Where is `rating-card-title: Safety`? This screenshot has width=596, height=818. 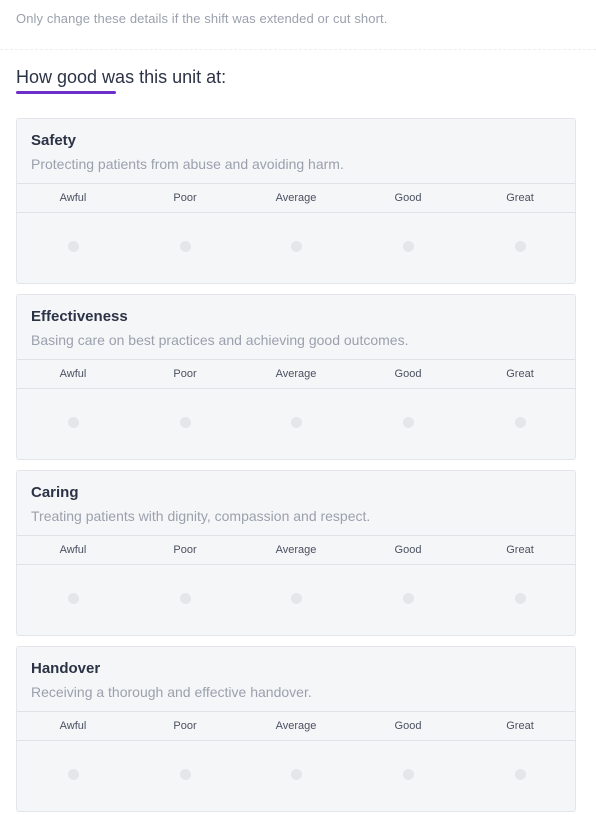 rating-card-title: Safety is located at coordinates (54, 140).